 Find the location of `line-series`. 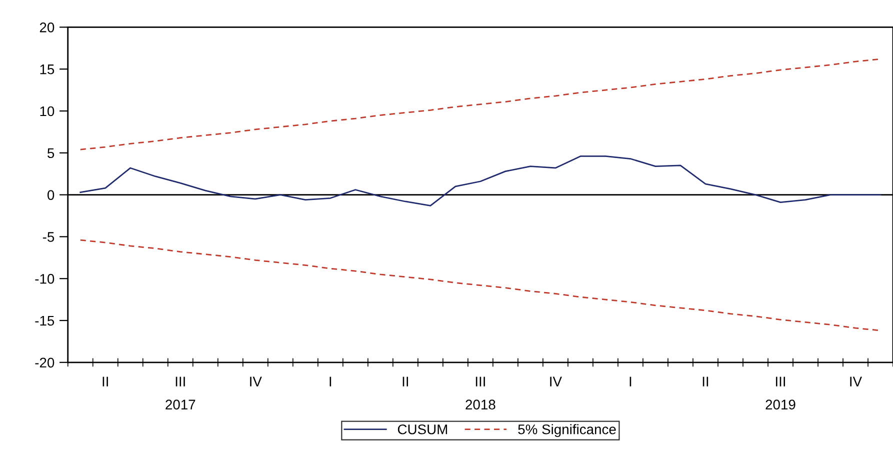

line-series is located at coordinates (481, 181).